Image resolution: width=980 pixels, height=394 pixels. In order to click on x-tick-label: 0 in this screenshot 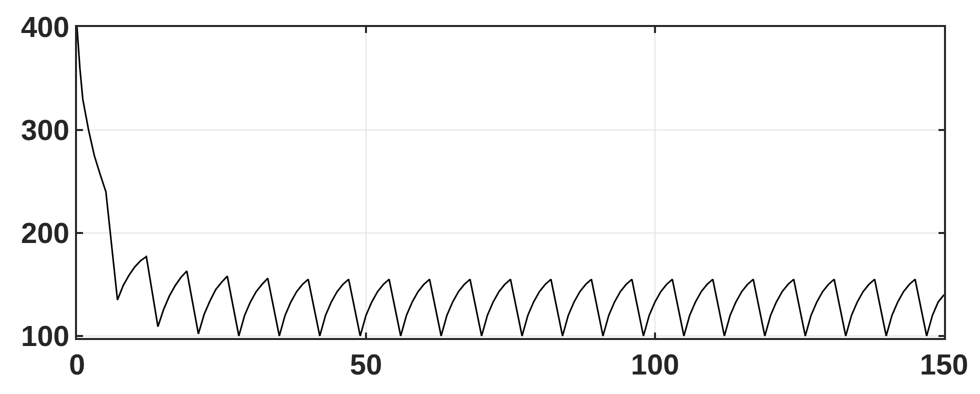, I will do `click(77, 366)`.